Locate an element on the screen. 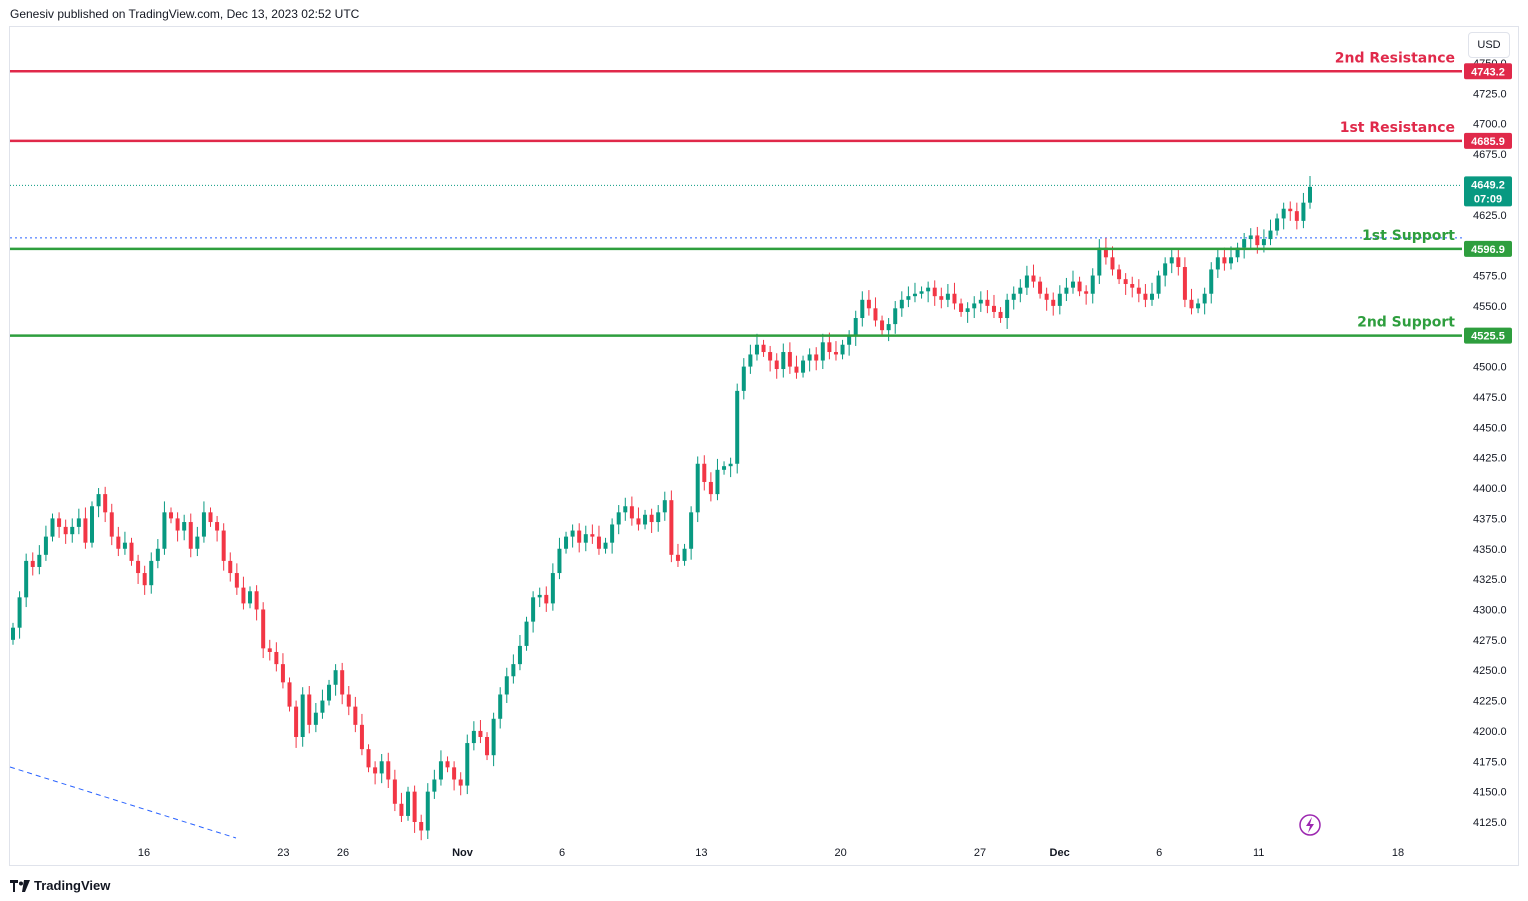 The height and width of the screenshot is (901, 1528). level-label: 1st Support is located at coordinates (1408, 236).